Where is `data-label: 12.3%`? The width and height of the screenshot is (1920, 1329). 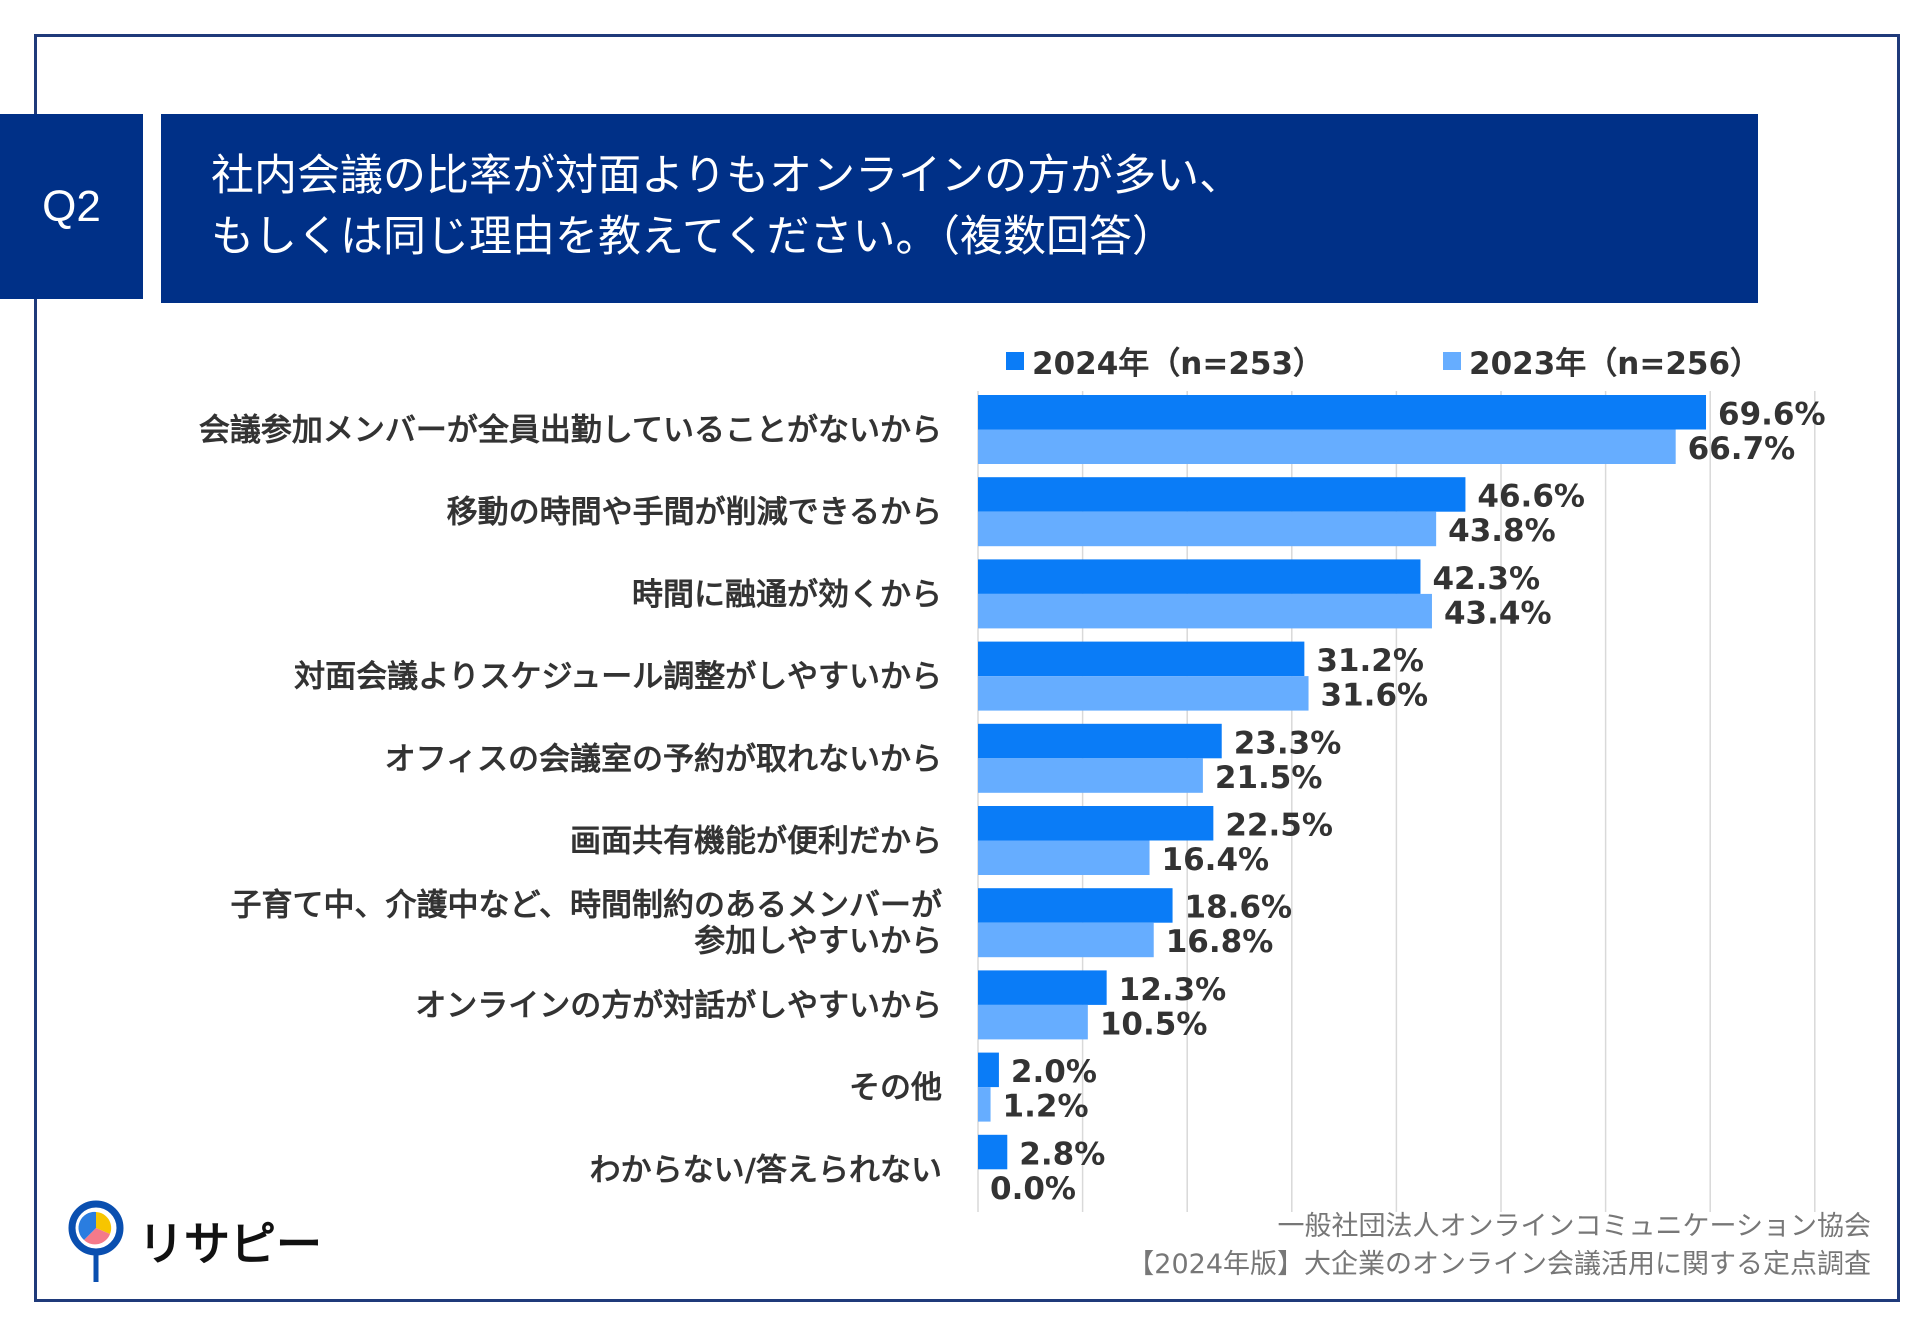 data-label: 12.3% is located at coordinates (1173, 990).